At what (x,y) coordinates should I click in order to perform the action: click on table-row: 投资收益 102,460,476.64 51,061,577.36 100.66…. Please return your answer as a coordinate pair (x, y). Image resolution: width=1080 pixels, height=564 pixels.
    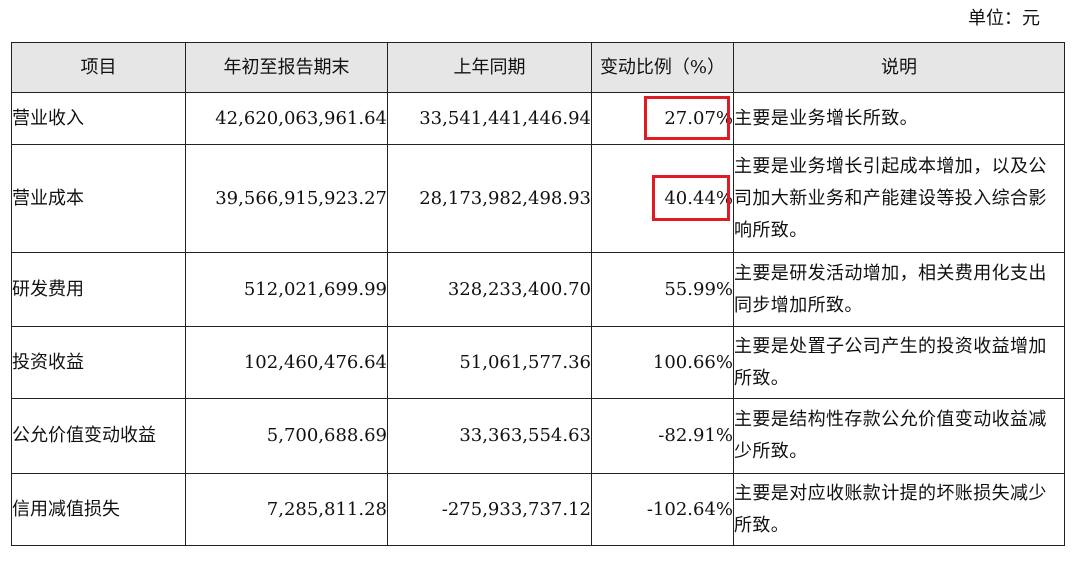
    Looking at the image, I should click on (538, 362).